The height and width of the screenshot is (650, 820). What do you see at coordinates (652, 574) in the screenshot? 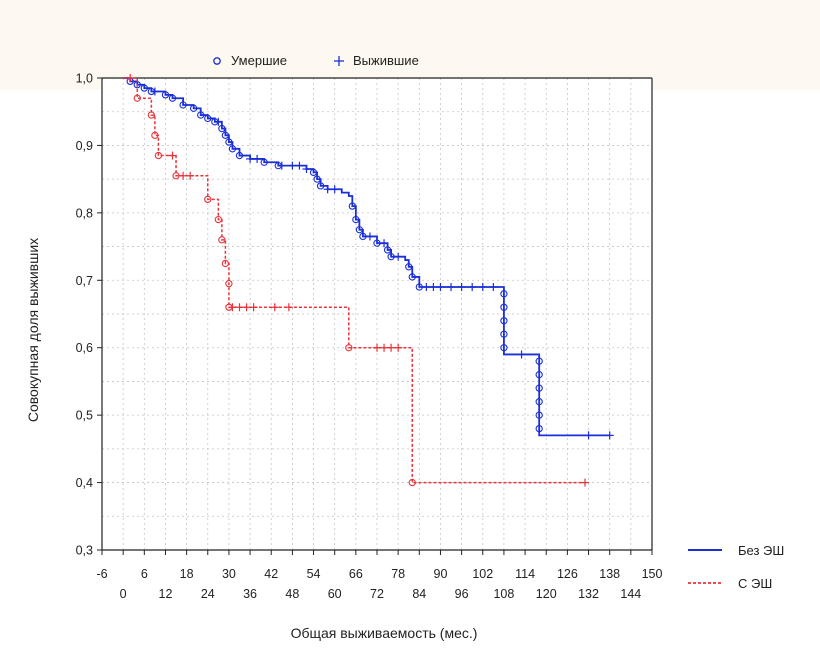
I see `x-tick-label: 150` at bounding box center [652, 574].